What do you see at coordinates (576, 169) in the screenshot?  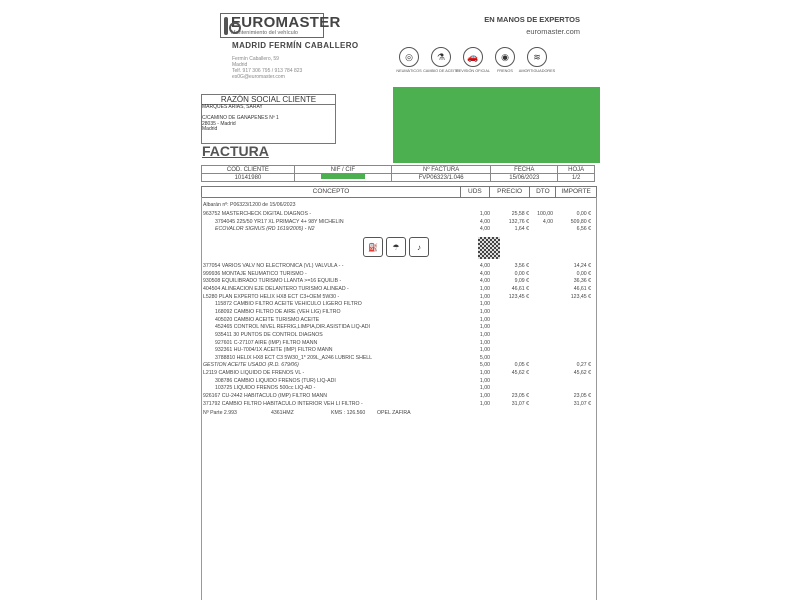 I see `header-cell: HOJA` at bounding box center [576, 169].